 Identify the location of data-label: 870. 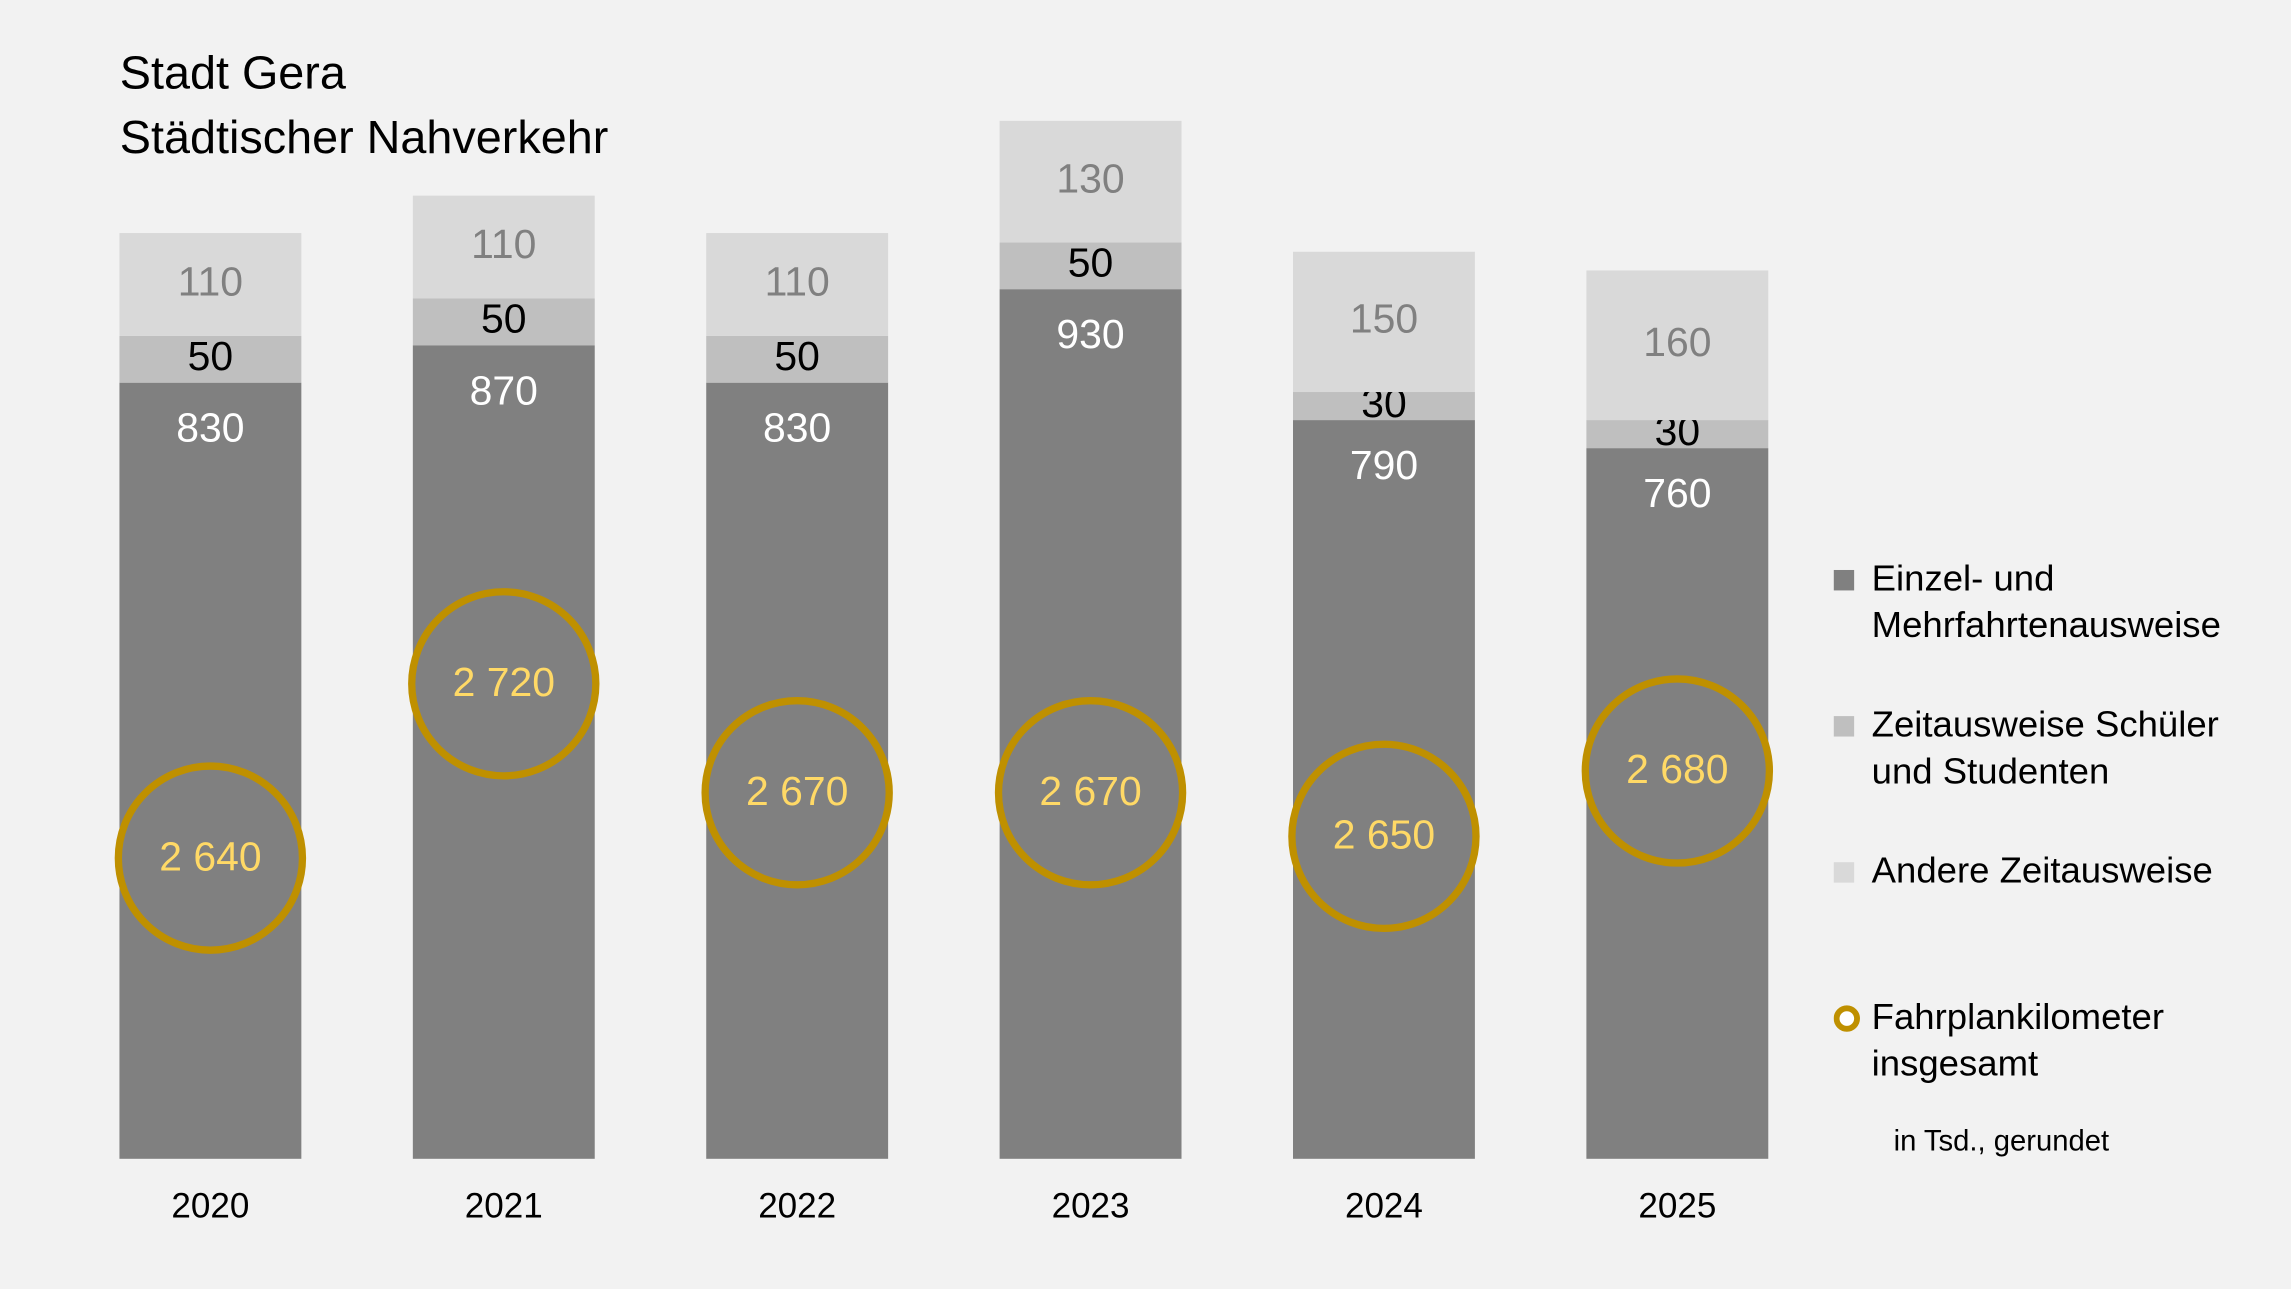
(504, 390).